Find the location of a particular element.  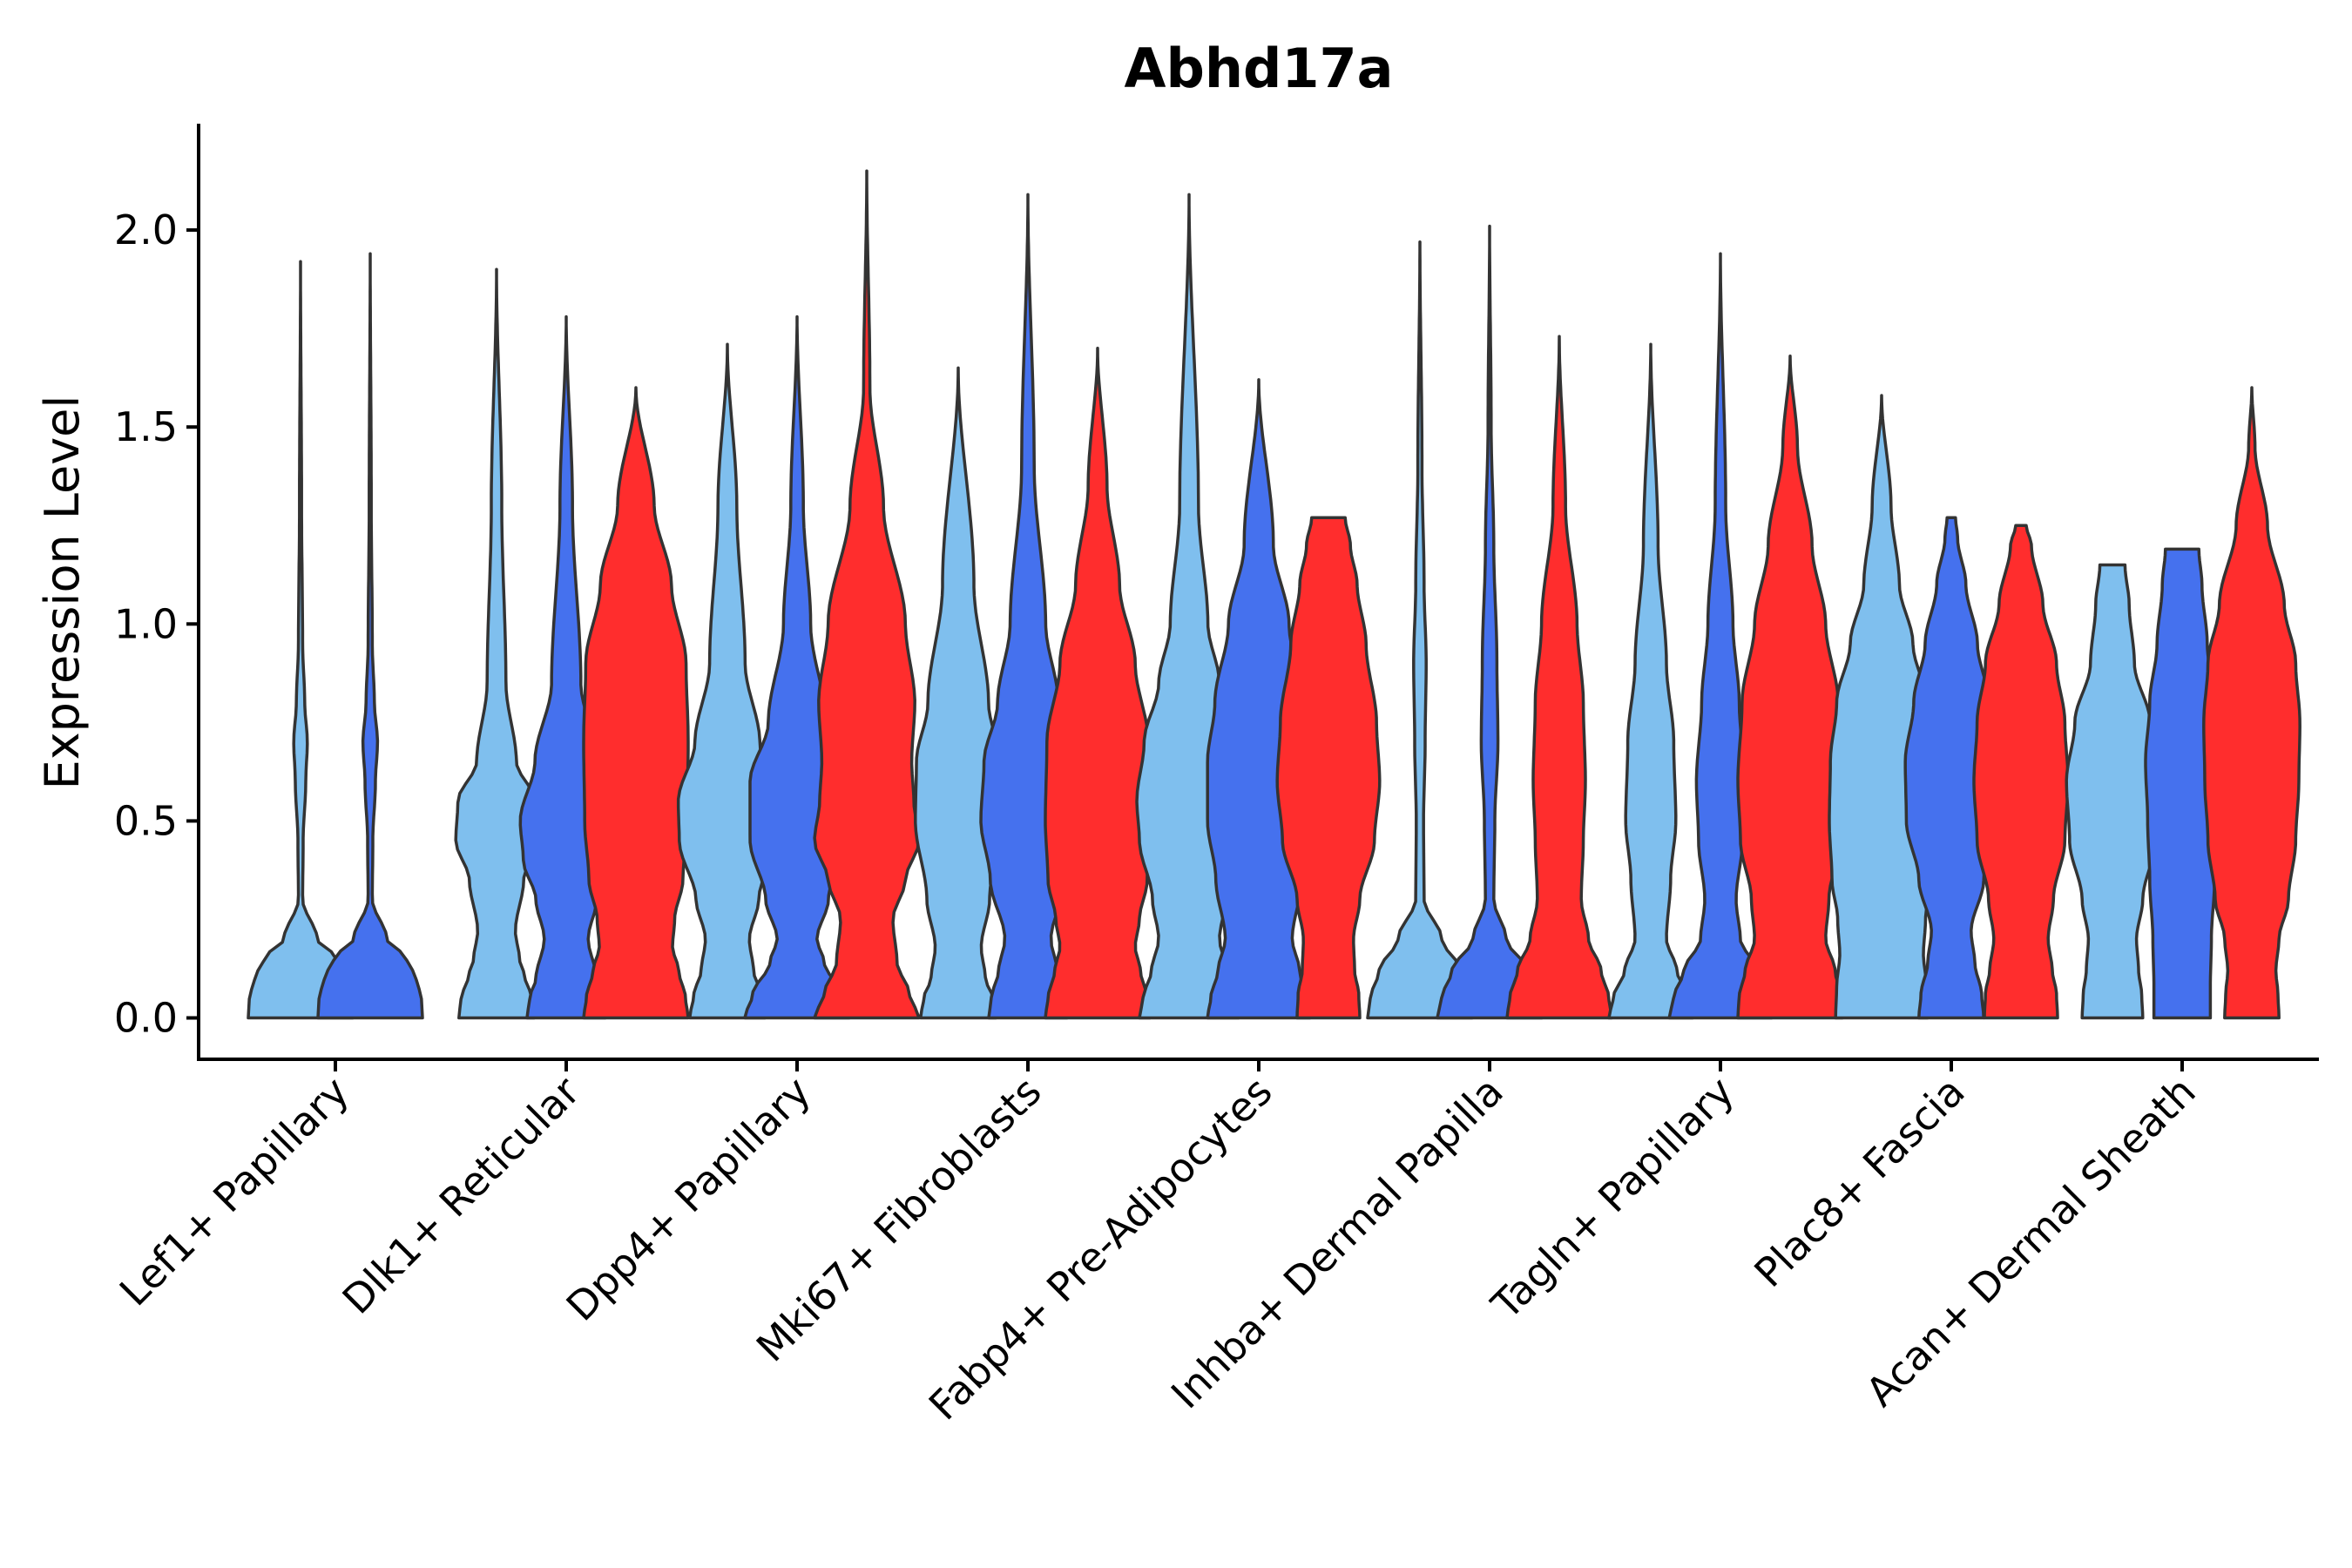

x-tick-label: Dlk1+ Reticular is located at coordinates (461, 1195).